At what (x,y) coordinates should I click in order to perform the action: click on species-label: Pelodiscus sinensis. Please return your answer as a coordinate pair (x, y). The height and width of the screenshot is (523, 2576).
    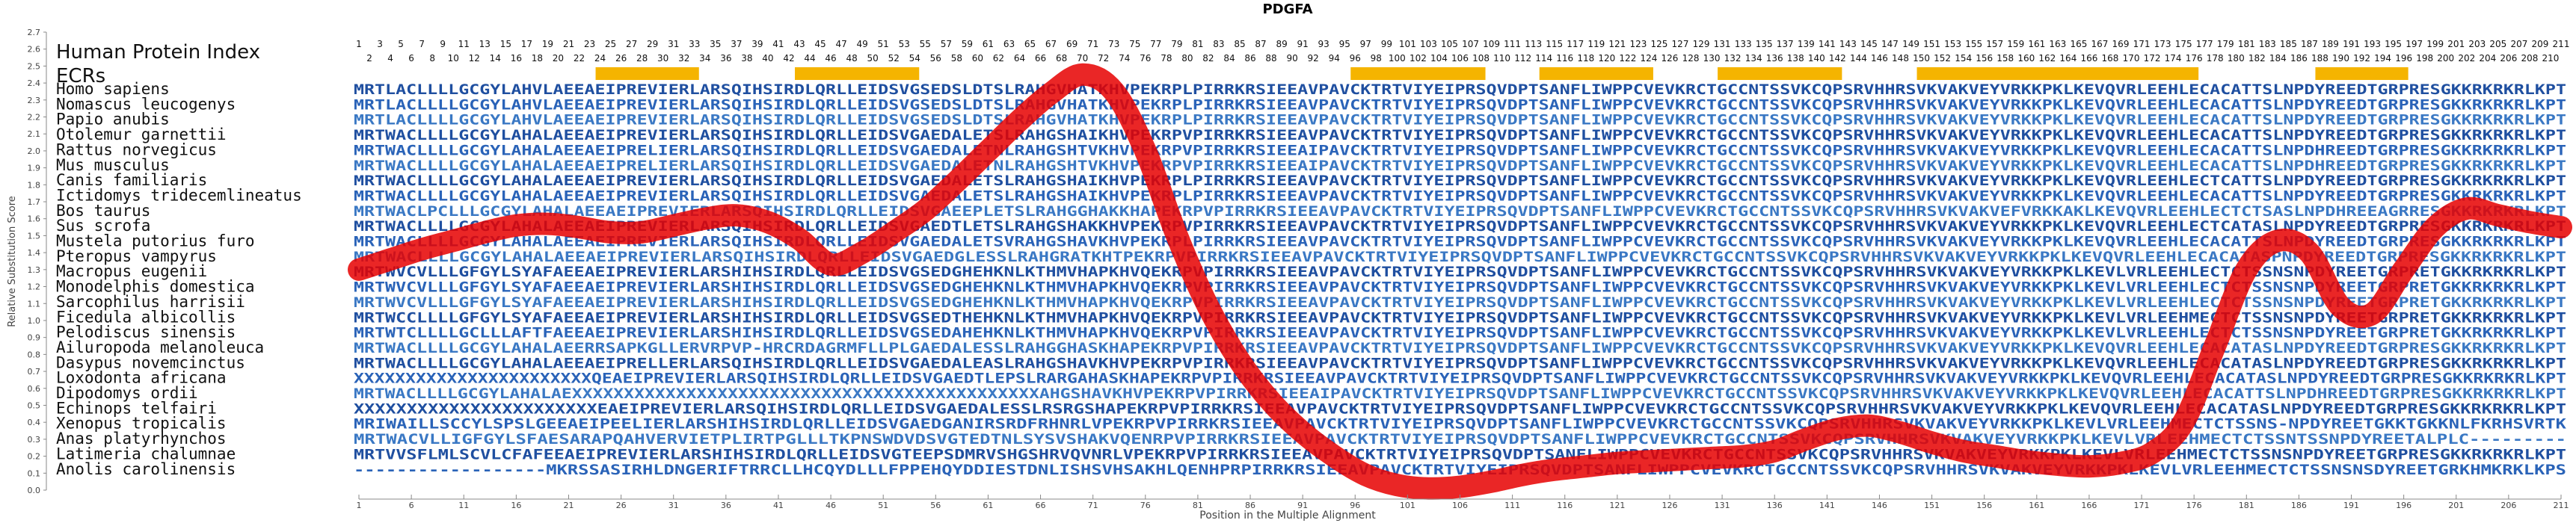
    Looking at the image, I should click on (146, 332).